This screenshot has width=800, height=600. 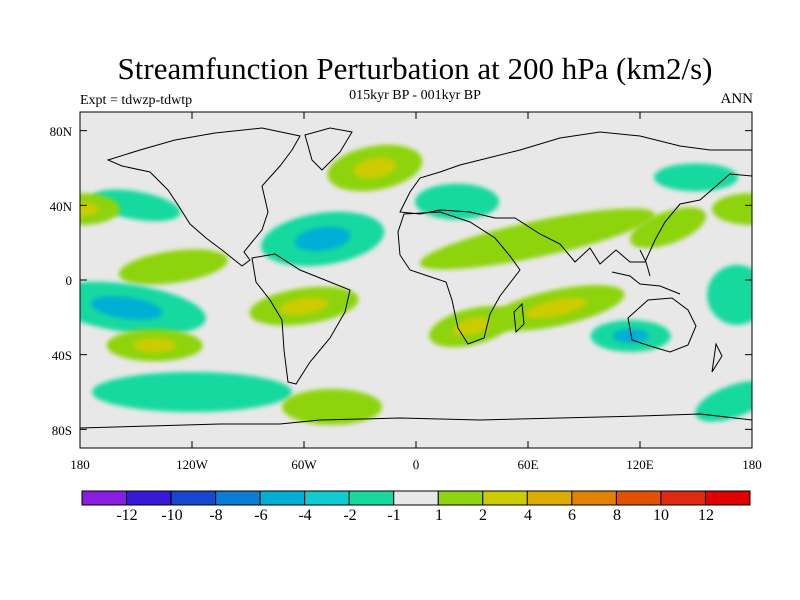 What do you see at coordinates (575, 198) in the screenshot?
I see `coast-eurasia` at bounding box center [575, 198].